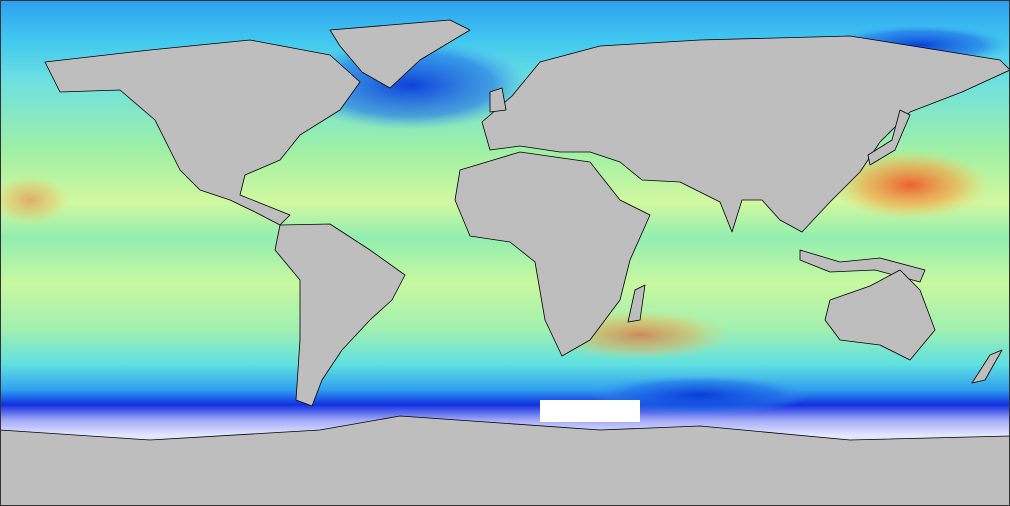 This screenshot has width=1010, height=506. I want to click on ice-region, so click(590, 411).